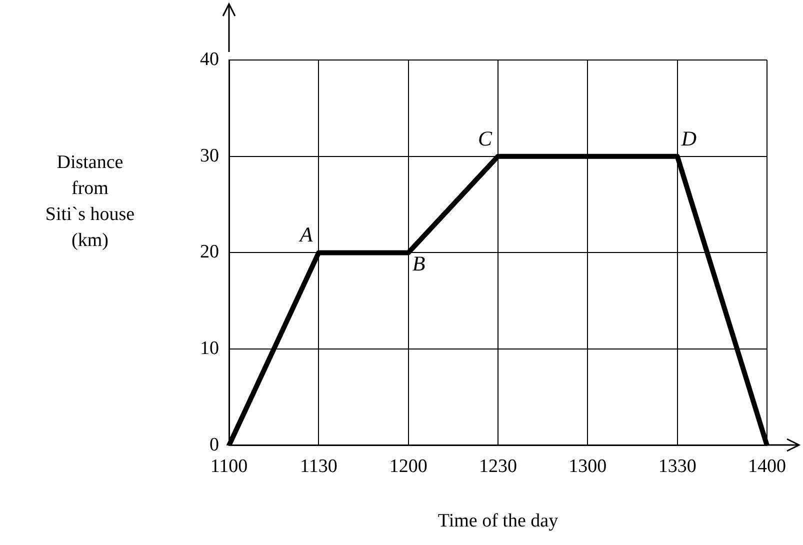 This screenshot has width=803, height=545. What do you see at coordinates (408, 466) in the screenshot?
I see `x-tick-label: 1200` at bounding box center [408, 466].